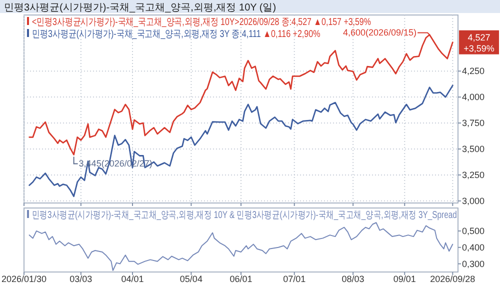 This screenshot has width=500, height=285. I want to click on y-tick-label: 3,750, so click(473, 123).